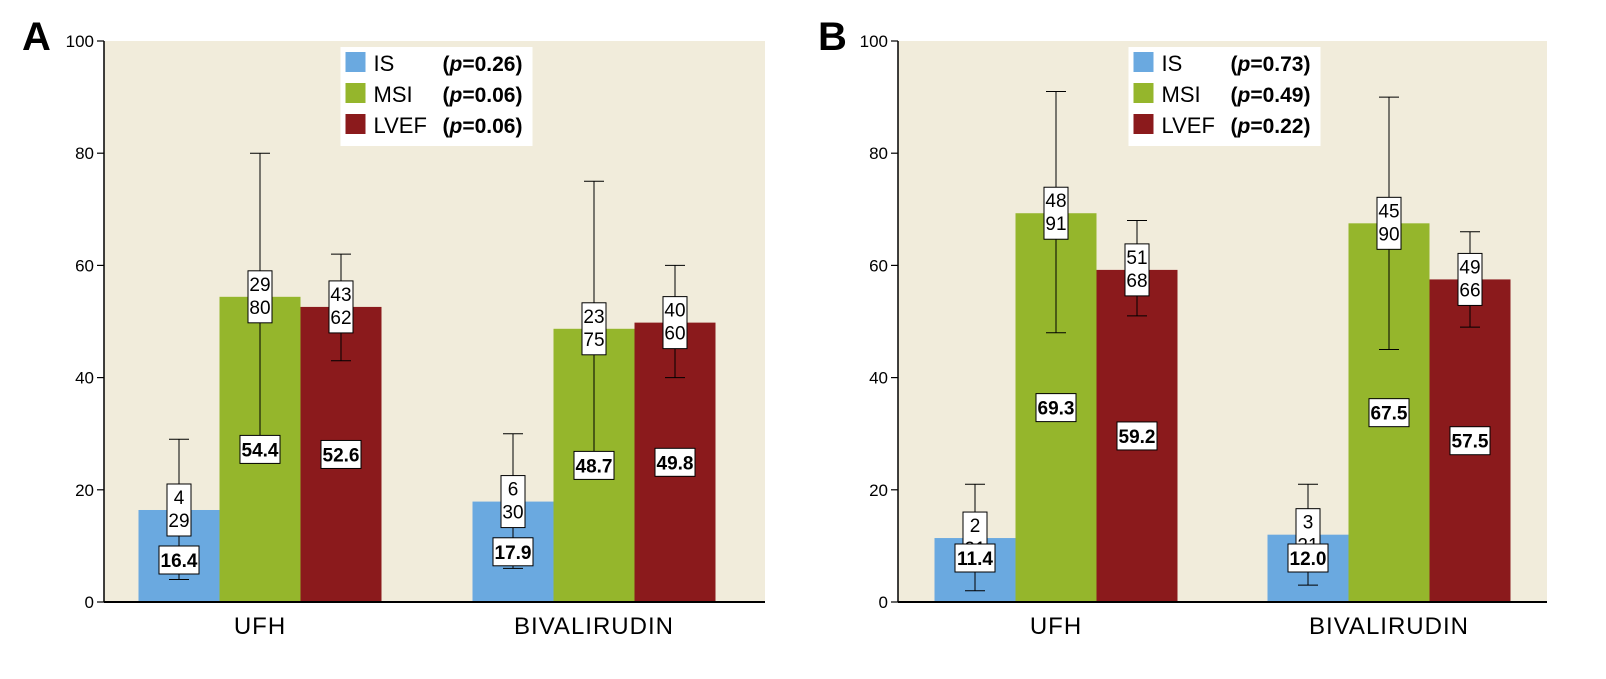 The width and height of the screenshot is (1606, 679). I want to click on value-label-text: 16.4, so click(179, 561).